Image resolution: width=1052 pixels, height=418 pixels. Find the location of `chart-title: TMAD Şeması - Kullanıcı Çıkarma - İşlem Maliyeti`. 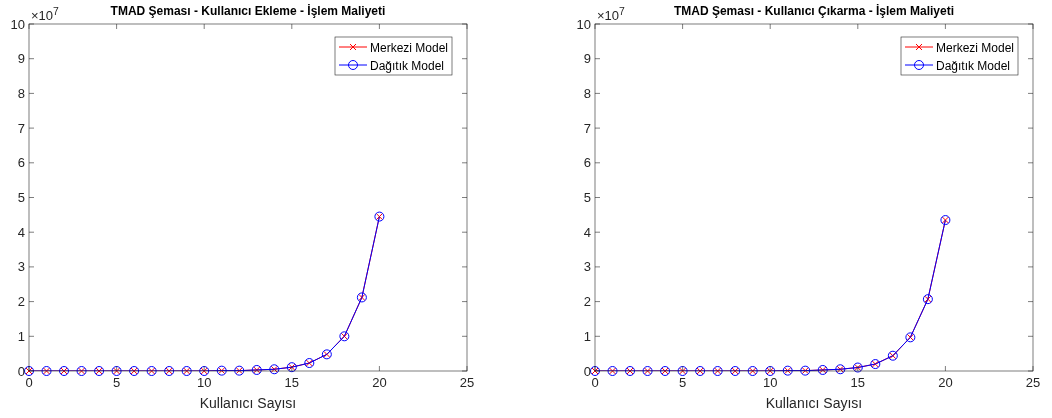

chart-title: TMAD Şeması - Kullanıcı Çıkarma - İşlem Maliyeti is located at coordinates (814, 10).